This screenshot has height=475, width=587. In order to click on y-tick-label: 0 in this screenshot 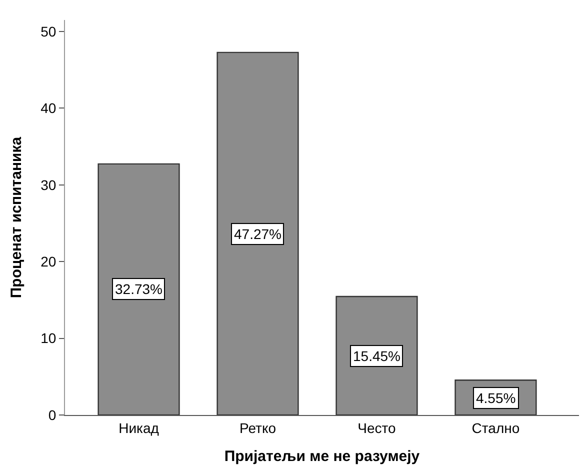, I will do `click(52, 414)`.